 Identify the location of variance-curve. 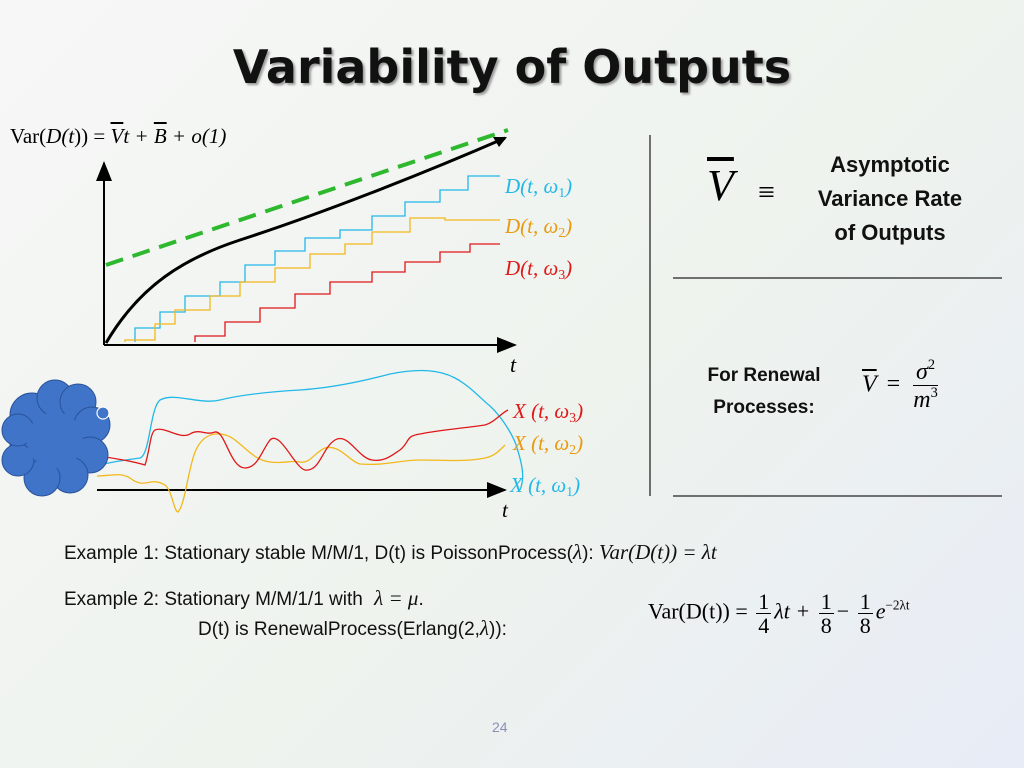
(305, 240).